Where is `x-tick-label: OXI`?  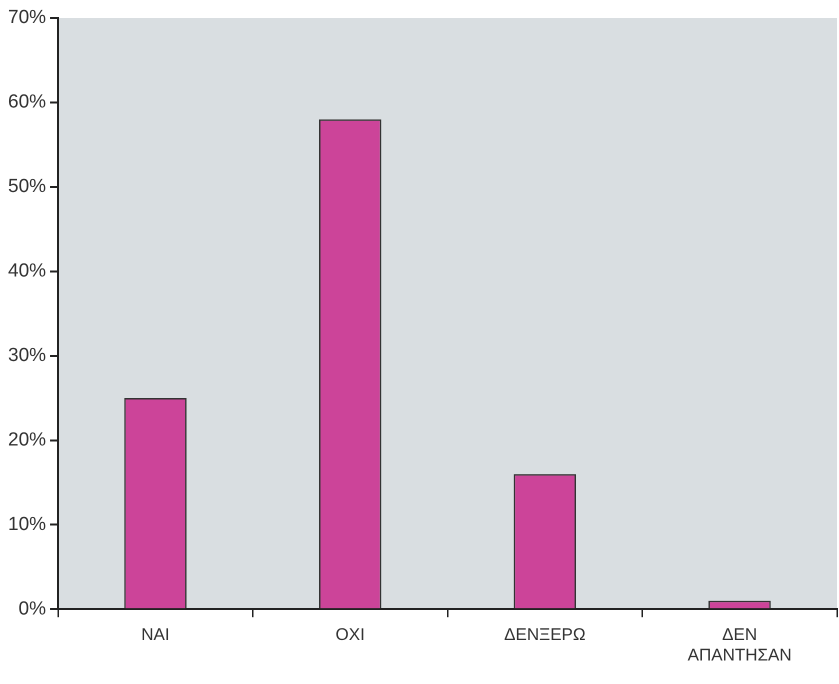
x-tick-label: OXI is located at coordinates (350, 634).